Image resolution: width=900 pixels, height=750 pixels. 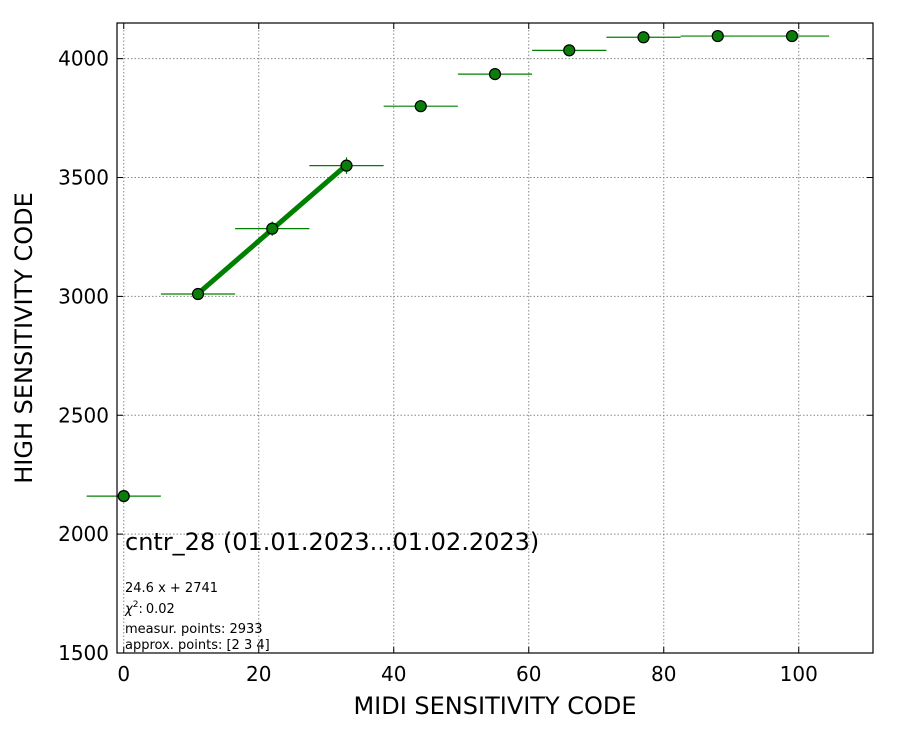 I want to click on y-tick-label: 3000, so click(x=83, y=296).